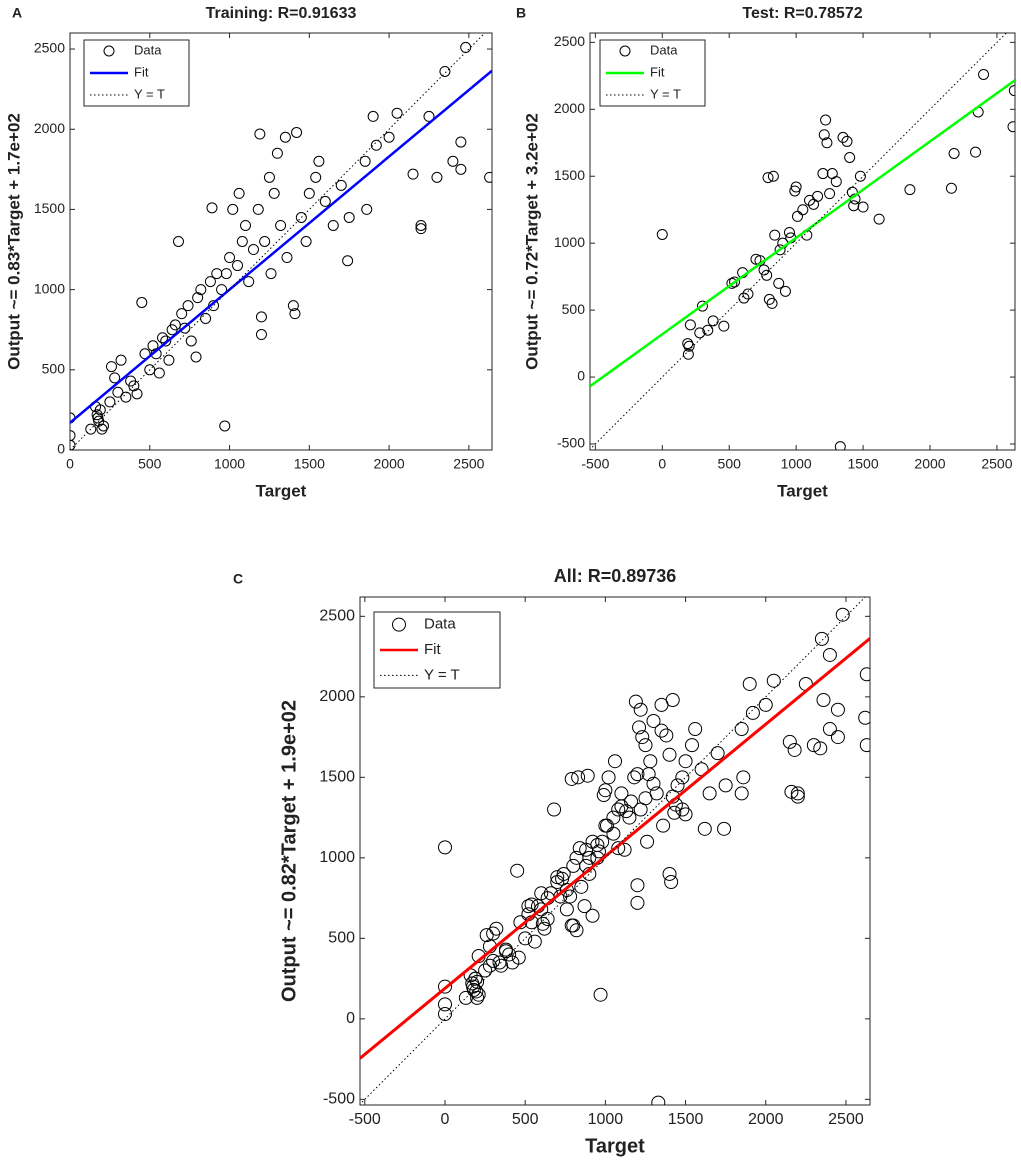 The height and width of the screenshot is (1174, 1021). What do you see at coordinates (442, 674) in the screenshot?
I see `legend-label: Y = T` at bounding box center [442, 674].